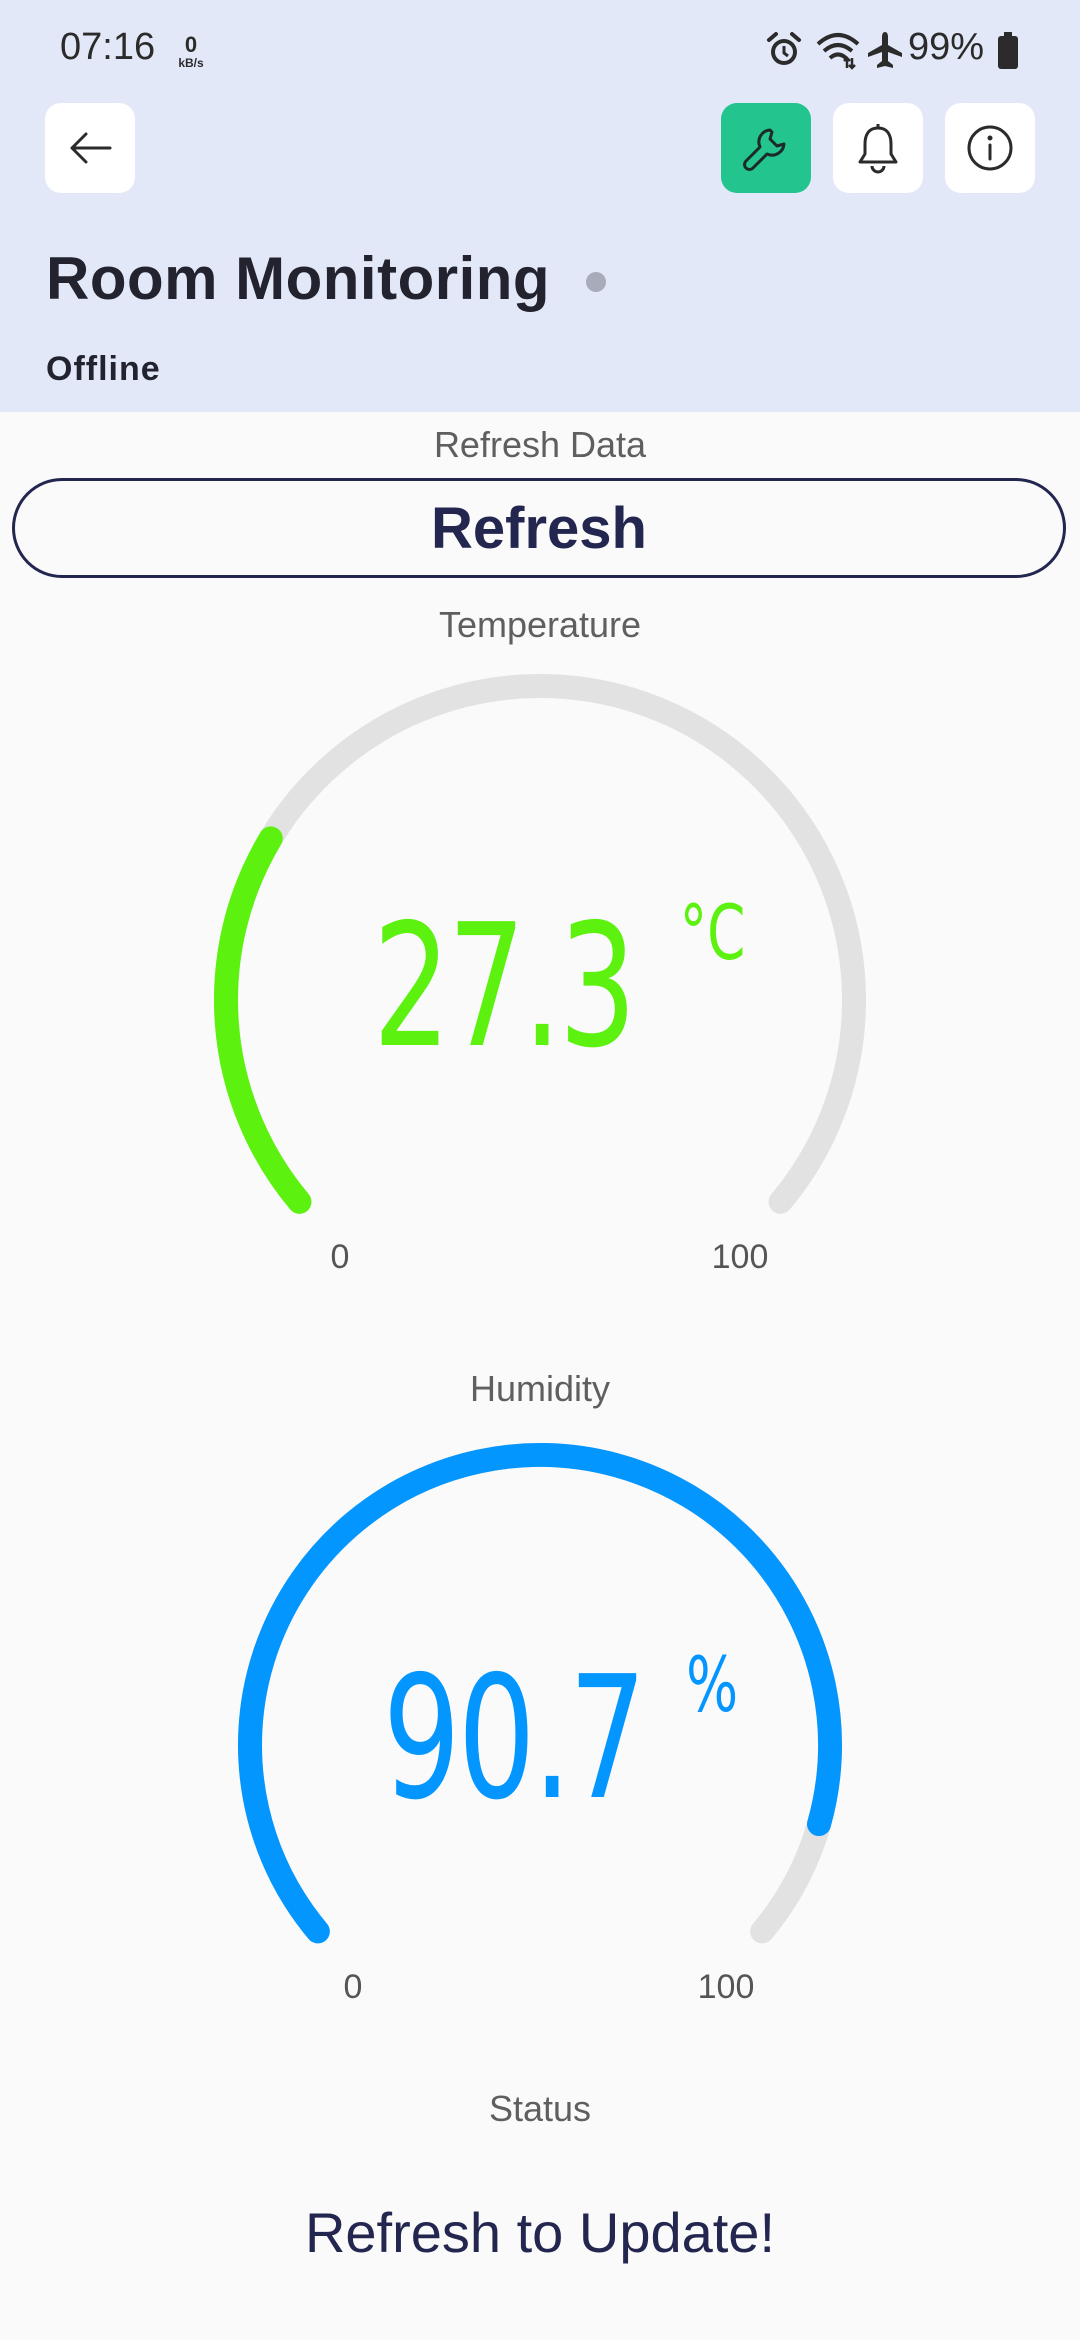 This screenshot has height=2340, width=1080. What do you see at coordinates (540, 625) in the screenshot?
I see `temperature-label: Temperature` at bounding box center [540, 625].